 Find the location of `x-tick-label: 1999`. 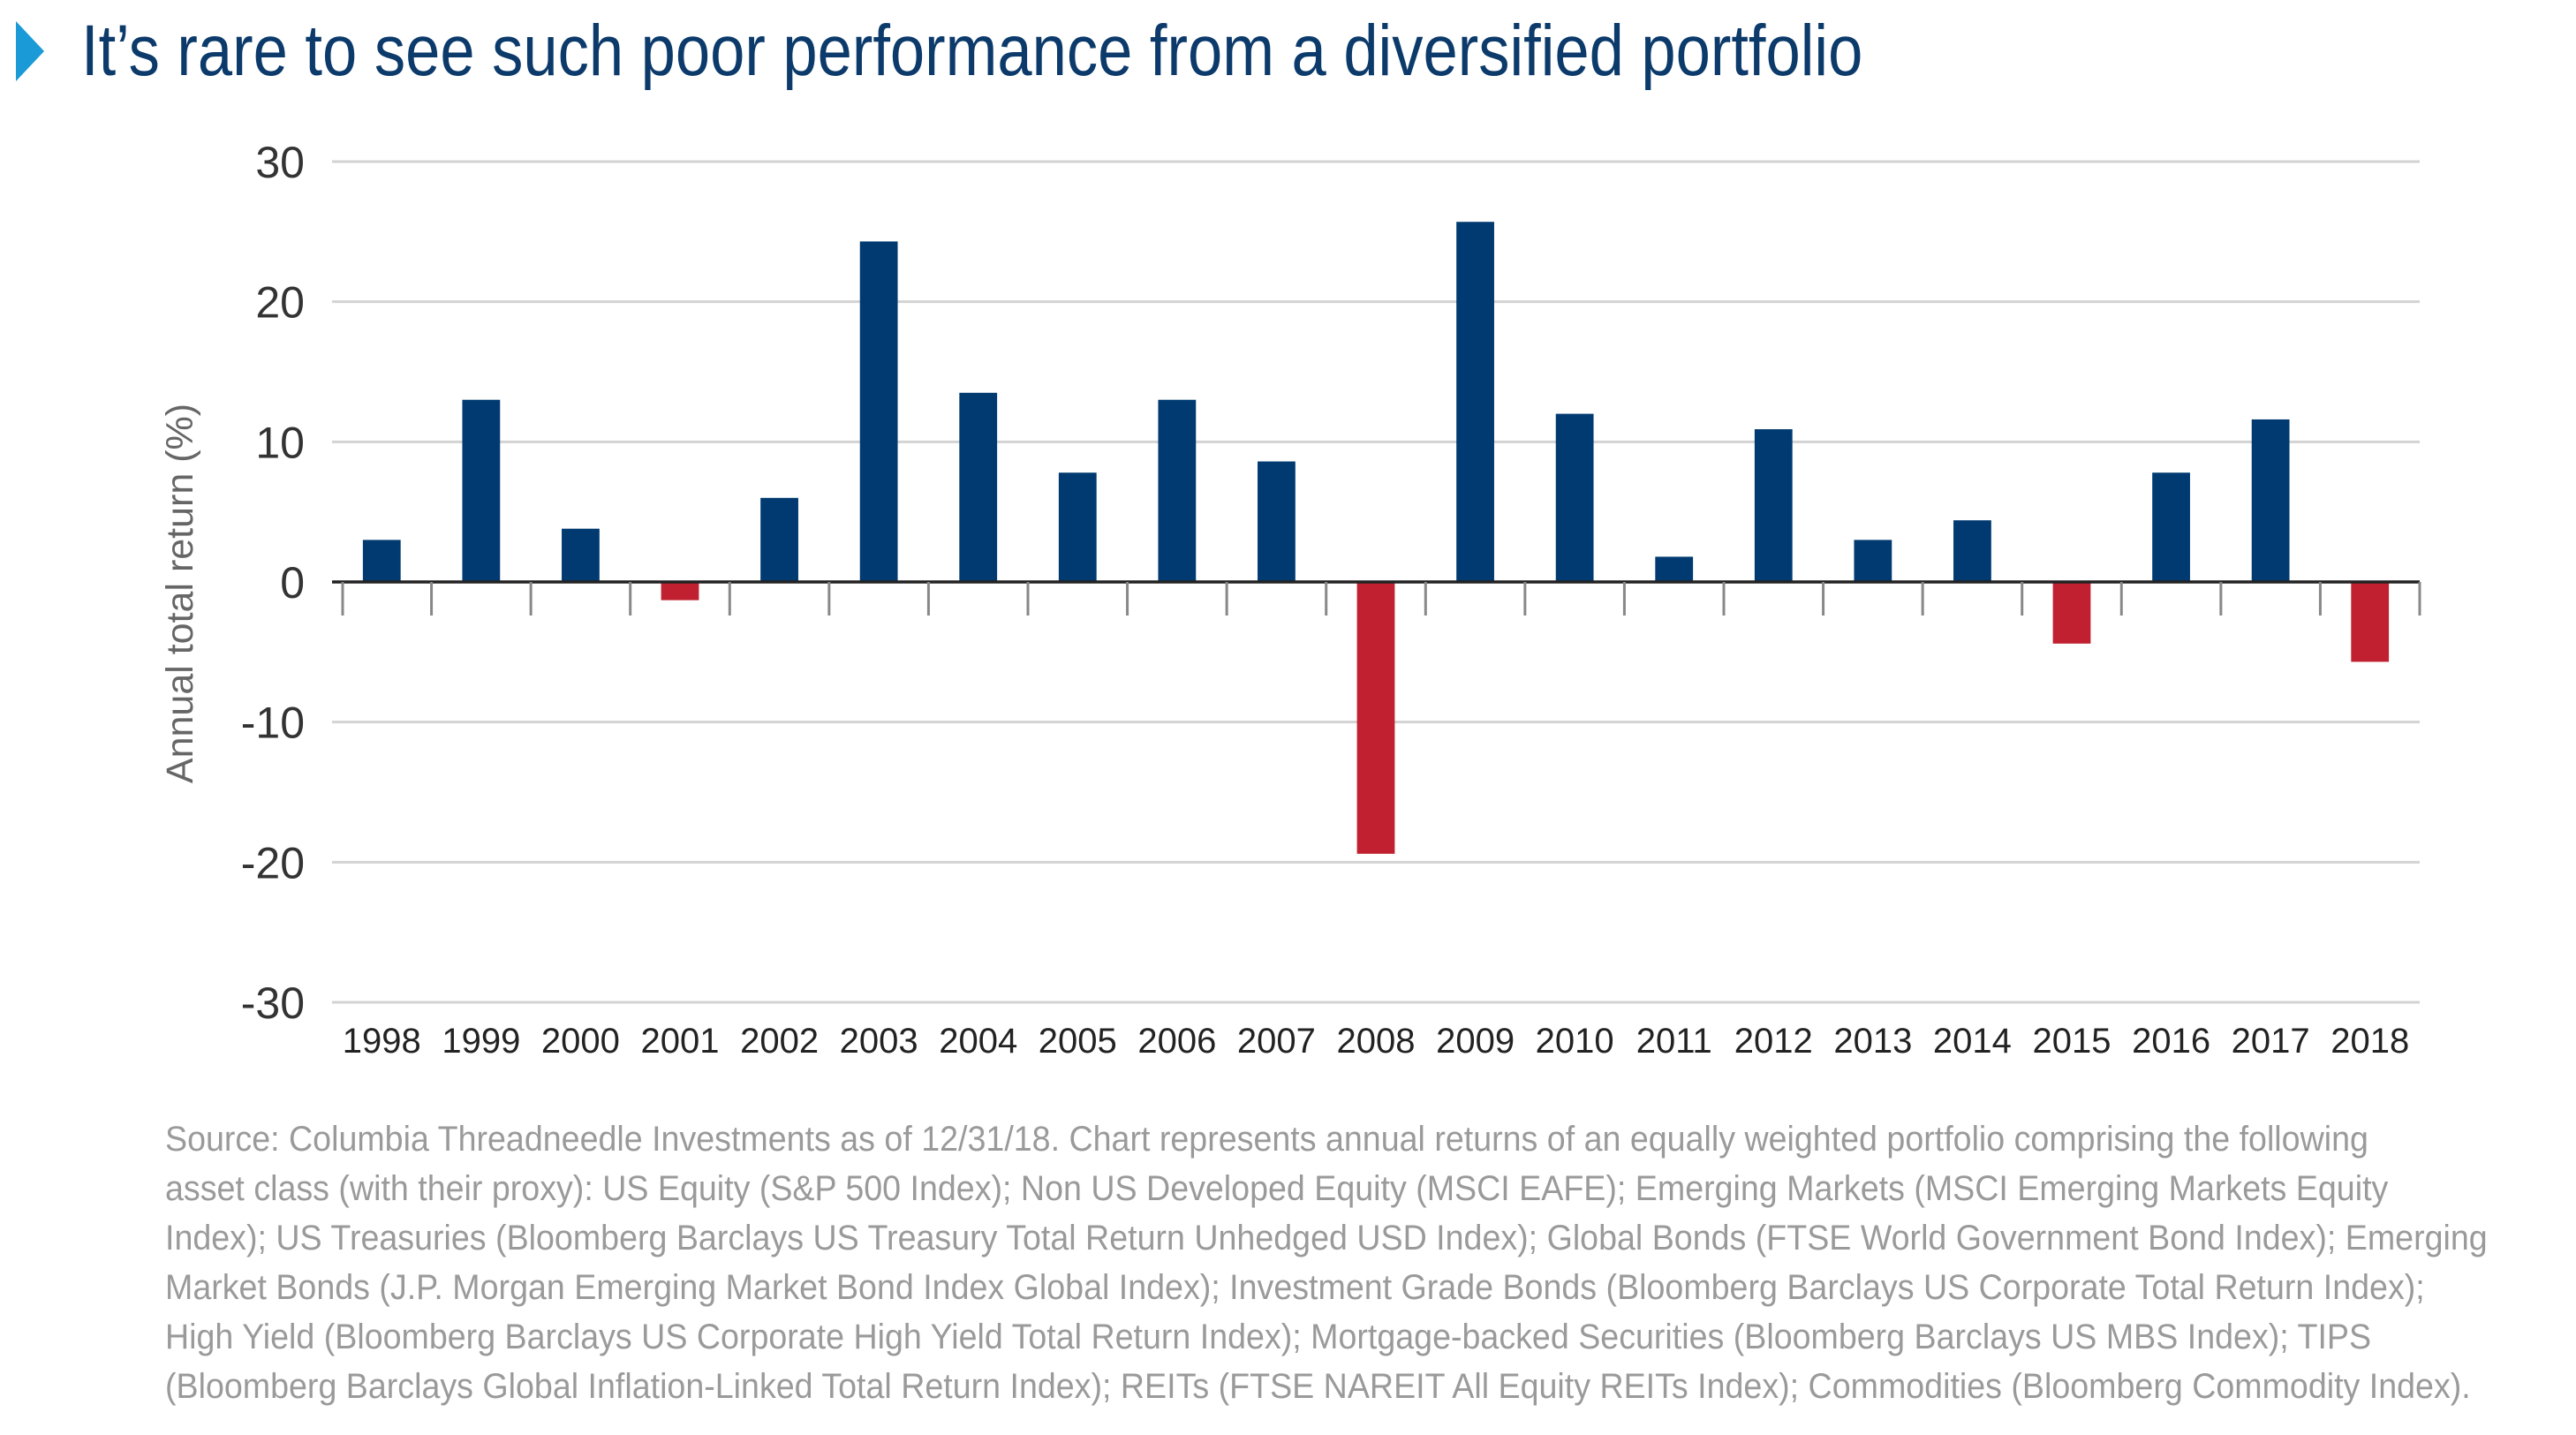

x-tick-label: 1999 is located at coordinates (481, 1041).